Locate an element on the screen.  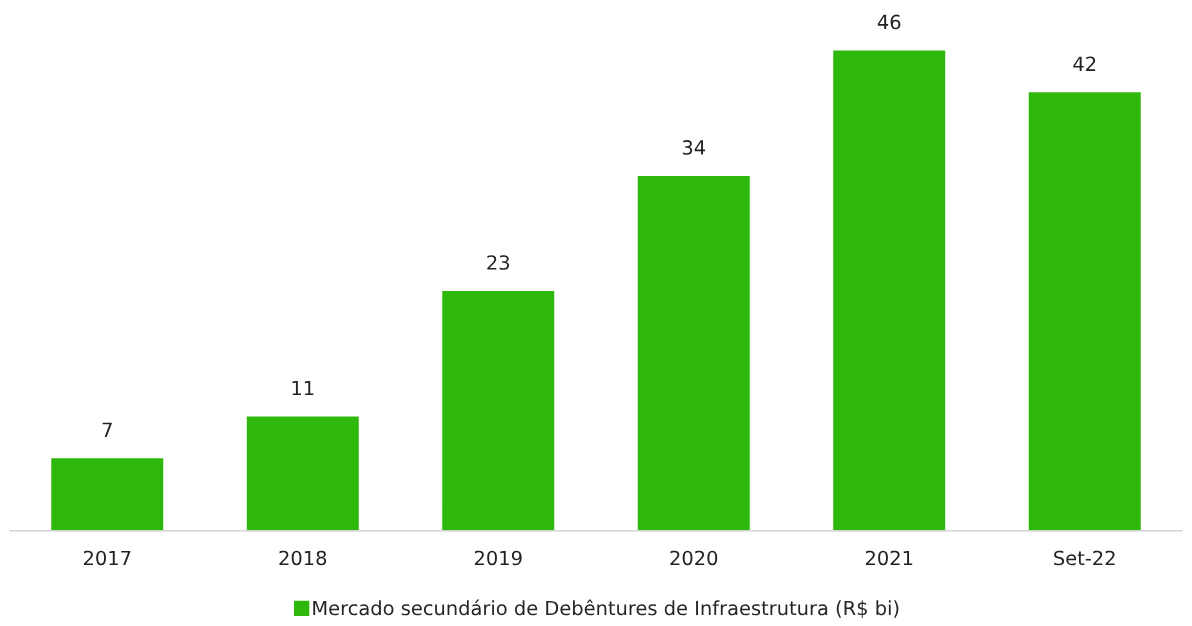
x-tick-label: 2018 is located at coordinates (303, 558).